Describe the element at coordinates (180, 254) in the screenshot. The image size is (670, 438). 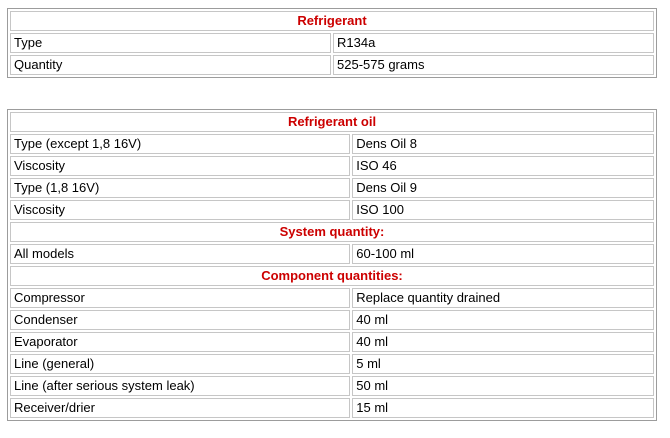
I see `row-label: All models` at that location.